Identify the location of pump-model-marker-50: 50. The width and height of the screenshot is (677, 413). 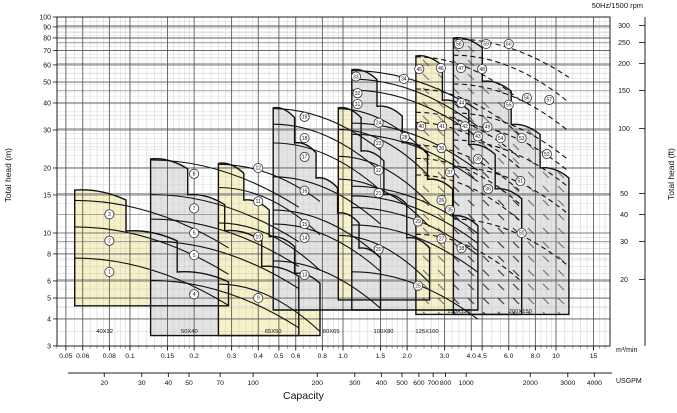
(521, 232).